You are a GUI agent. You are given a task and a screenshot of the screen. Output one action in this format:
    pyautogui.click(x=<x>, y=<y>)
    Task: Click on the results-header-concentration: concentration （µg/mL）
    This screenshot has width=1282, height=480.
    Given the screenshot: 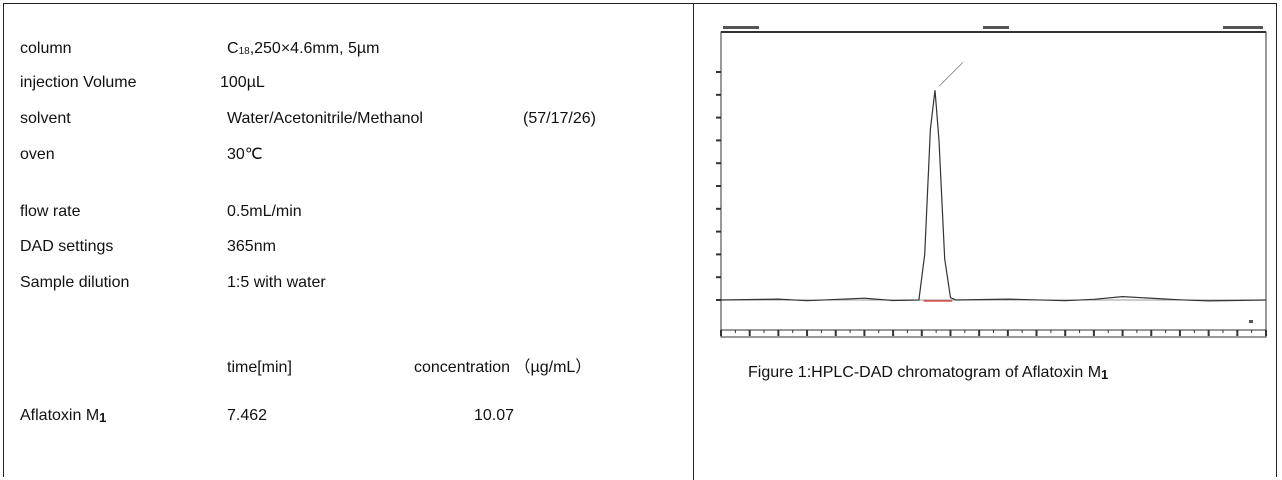 What is the action you would take?
    pyautogui.click(x=503, y=367)
    